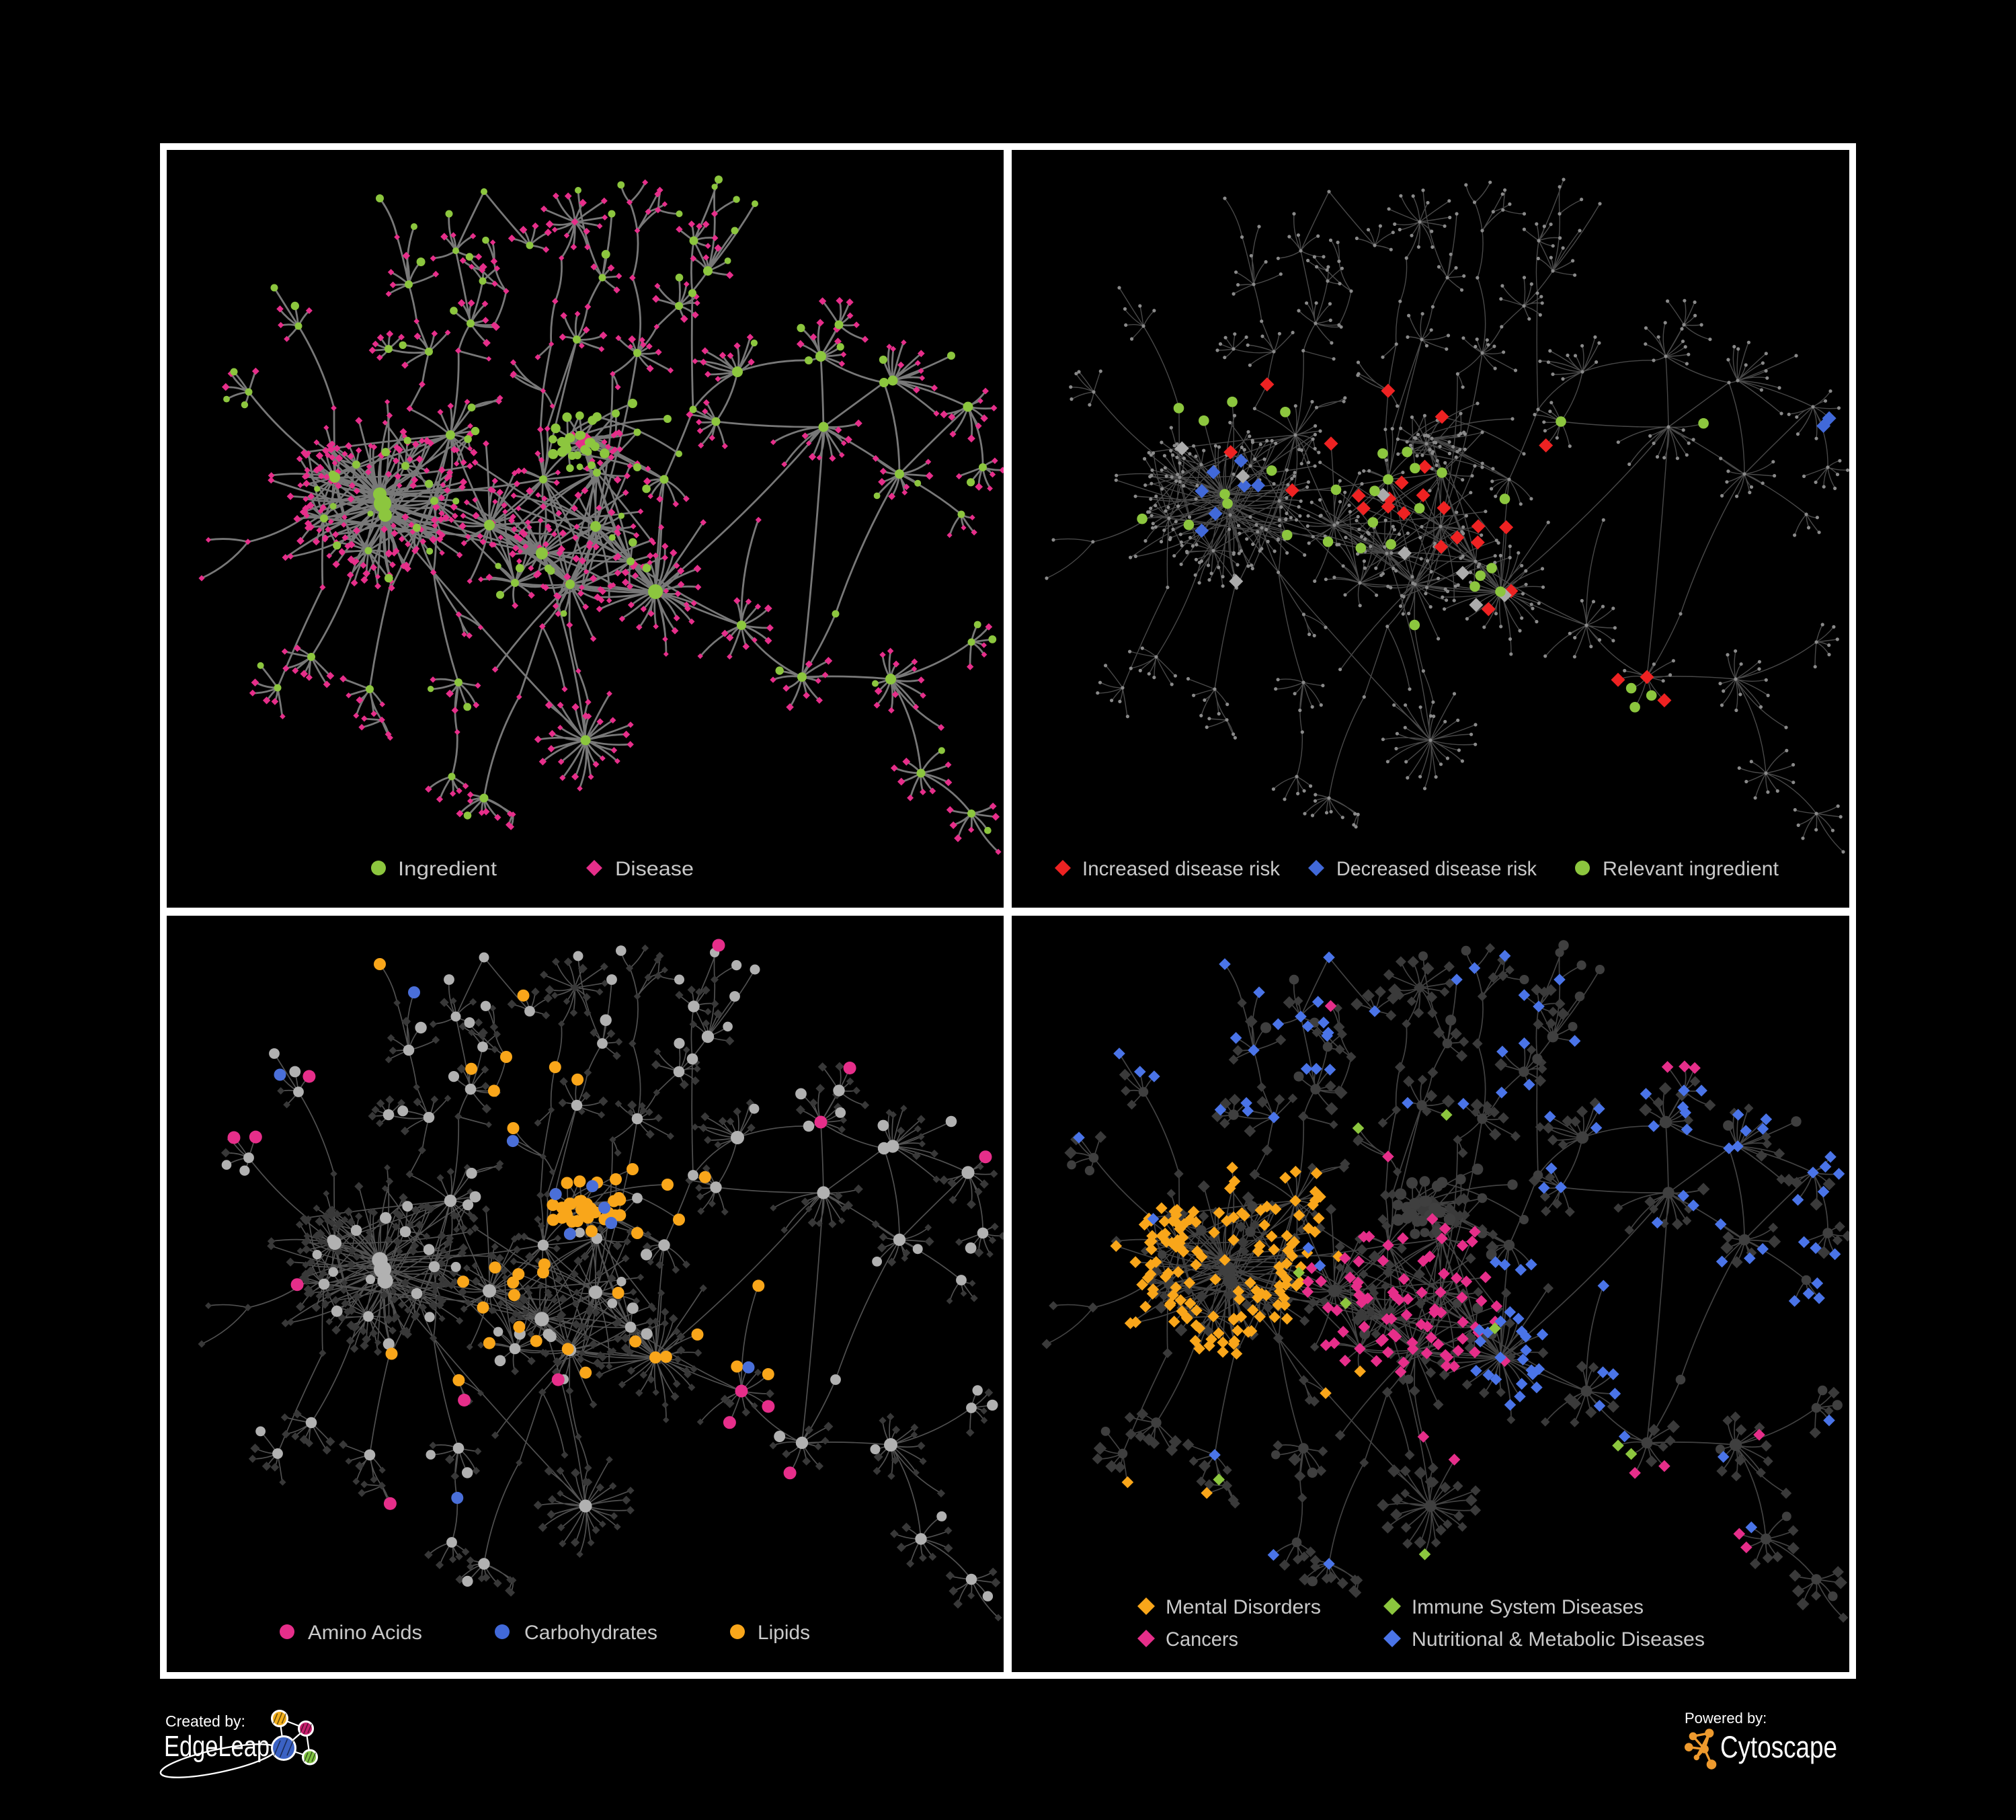 This screenshot has width=2016, height=1820. What do you see at coordinates (1726, 1718) in the screenshot?
I see `svg-text: Powered by:` at bounding box center [1726, 1718].